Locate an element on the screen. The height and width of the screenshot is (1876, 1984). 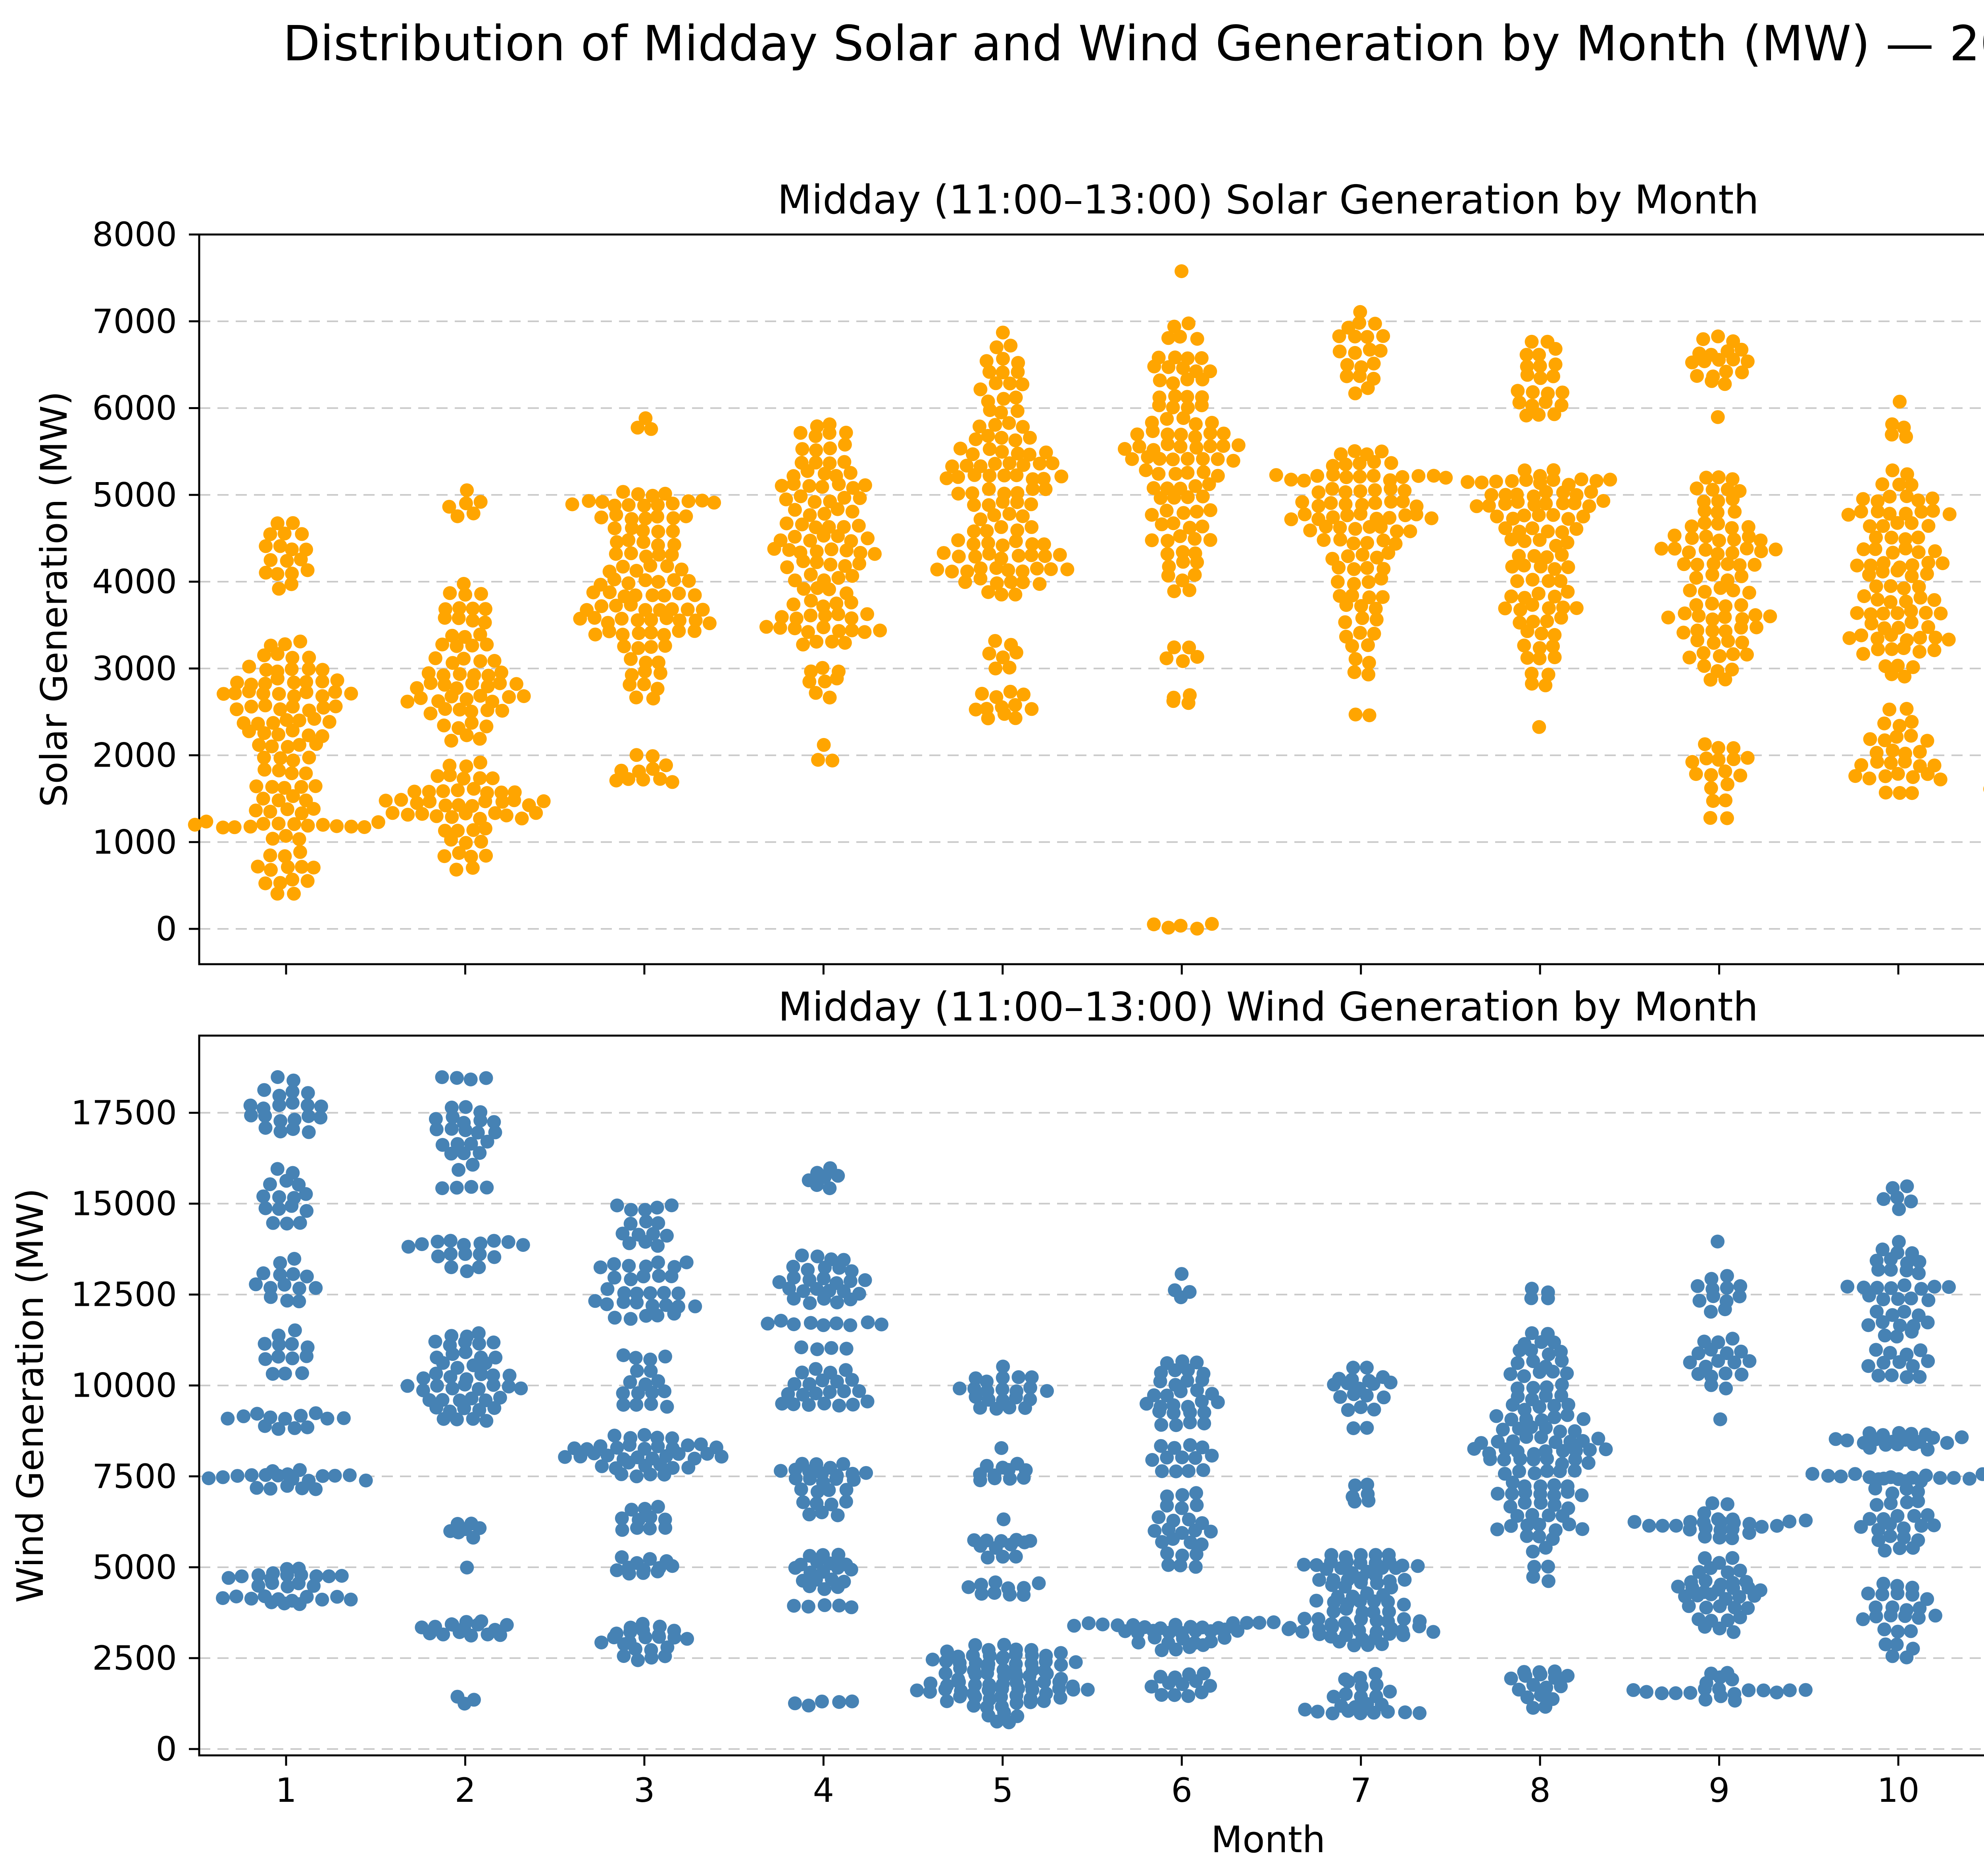
y-tick-label: 8000 is located at coordinates (134, 234).